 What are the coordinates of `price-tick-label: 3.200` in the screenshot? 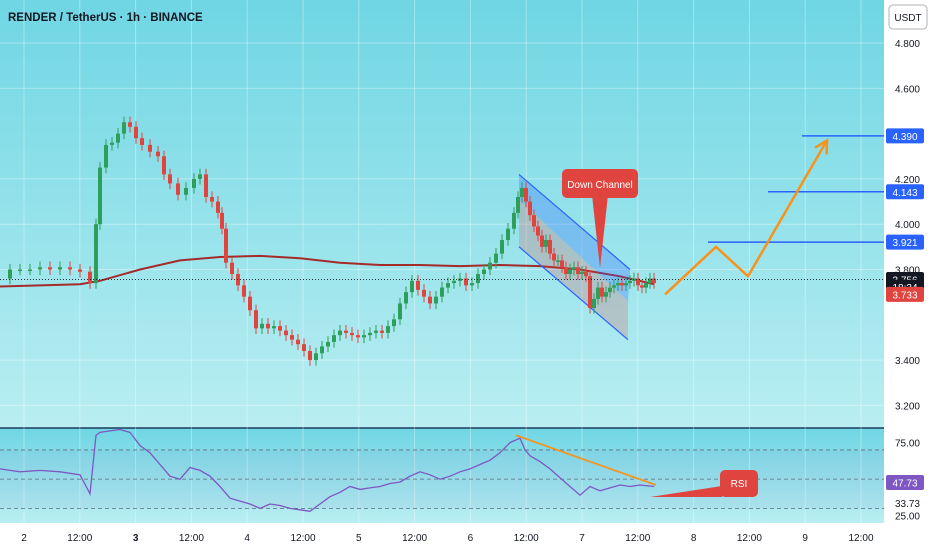 It's located at (907, 406).